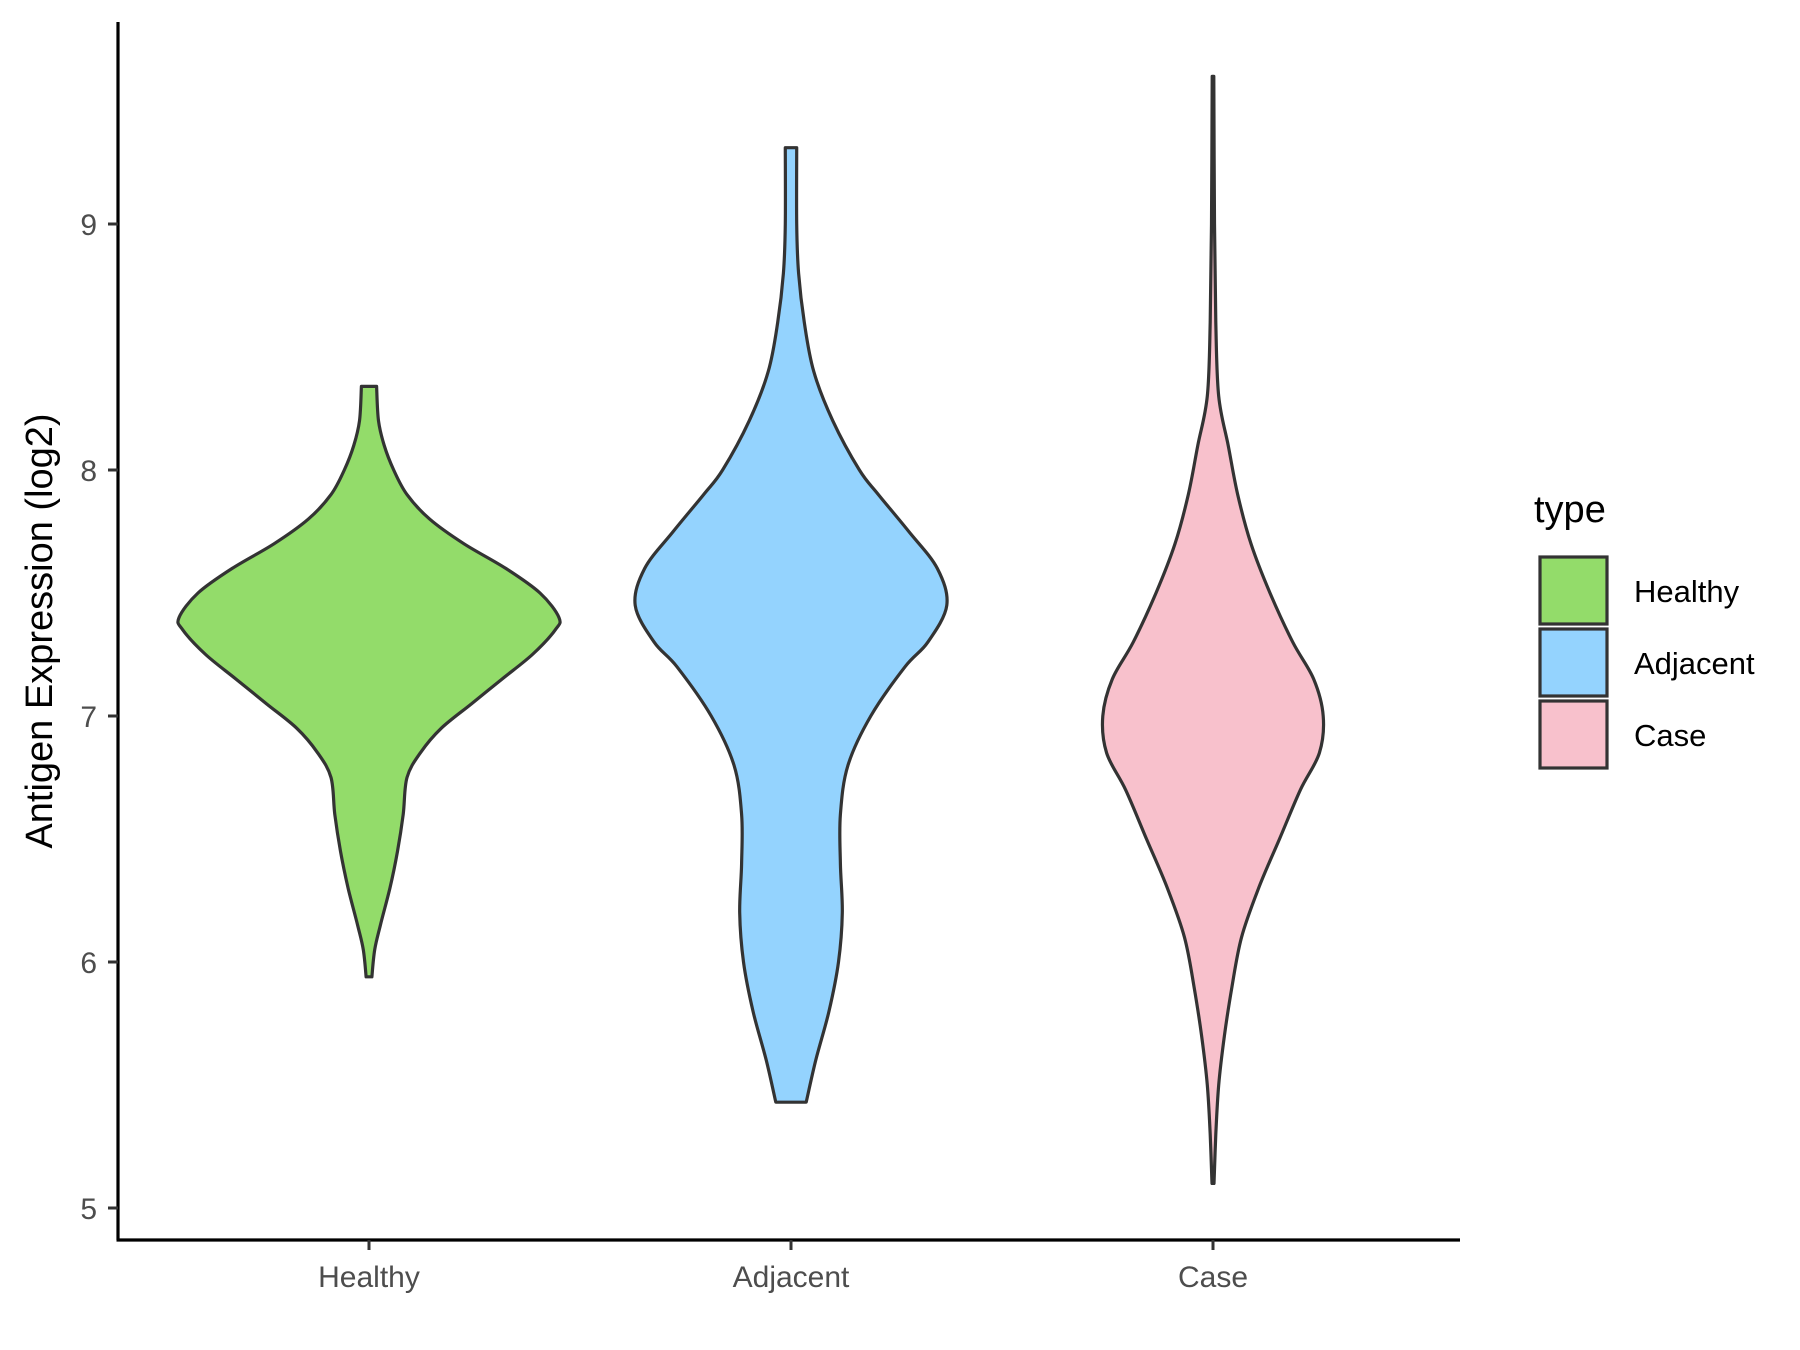 The width and height of the screenshot is (1800, 1350). I want to click on x-axis-ticks: Healthy Adjacent Case, so click(783, 1267).